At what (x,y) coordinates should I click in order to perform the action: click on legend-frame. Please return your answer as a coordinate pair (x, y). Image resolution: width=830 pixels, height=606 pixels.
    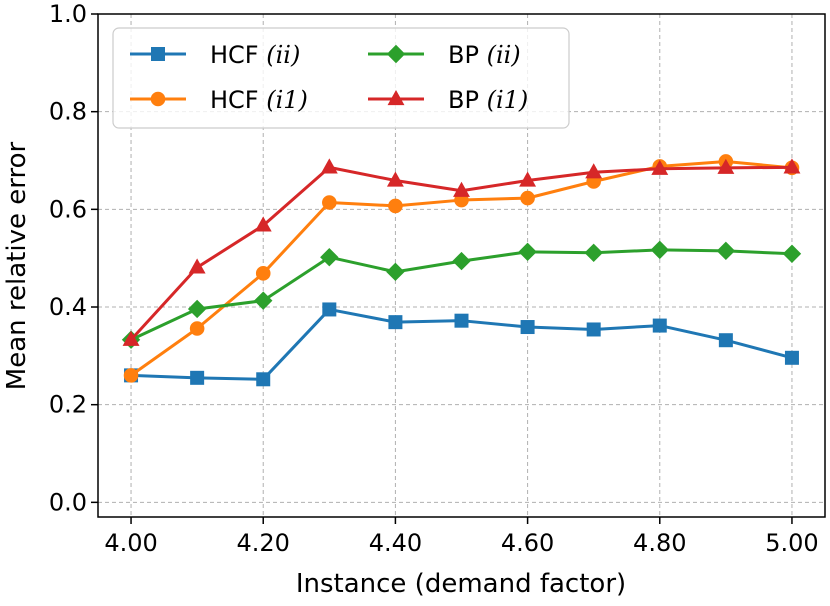
    Looking at the image, I should click on (341, 78).